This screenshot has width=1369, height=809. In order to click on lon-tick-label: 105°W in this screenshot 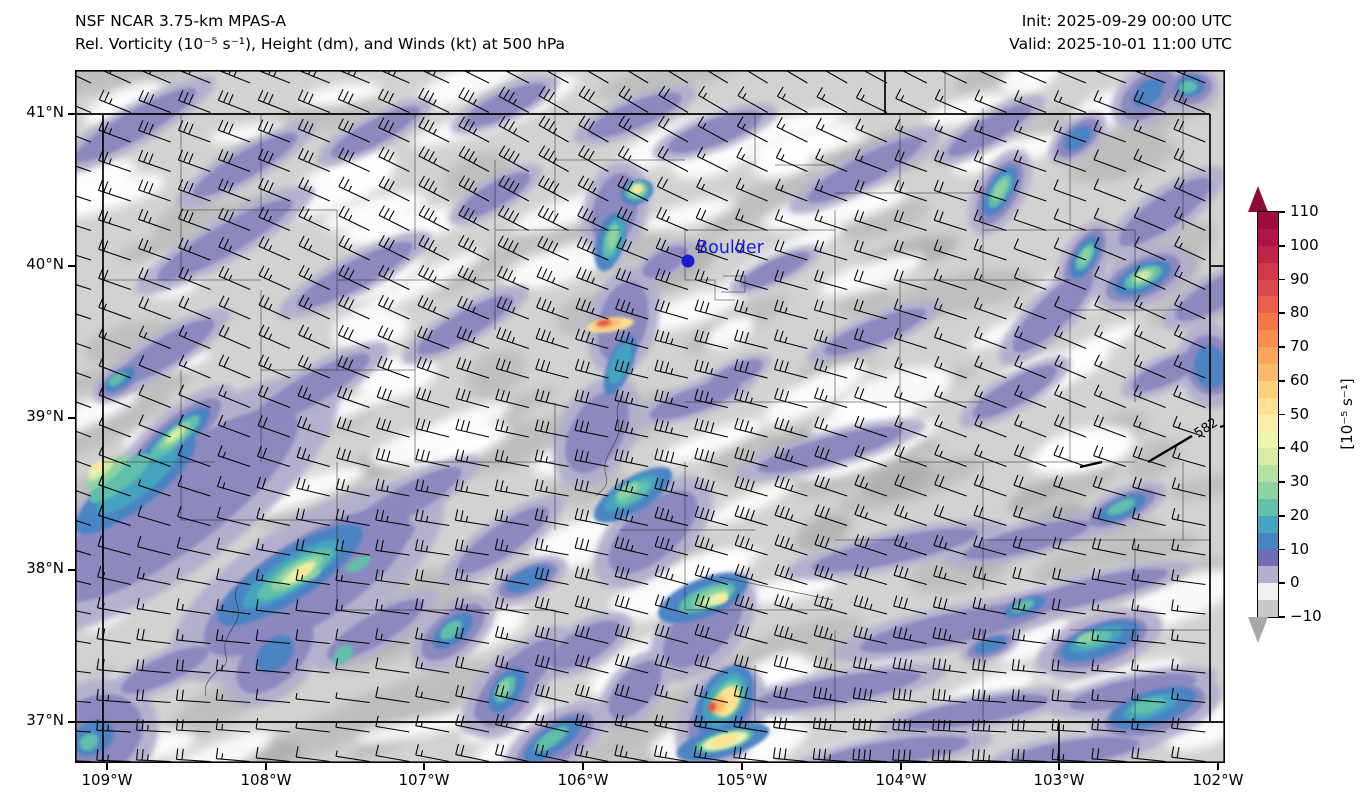, I will do `click(742, 780)`.